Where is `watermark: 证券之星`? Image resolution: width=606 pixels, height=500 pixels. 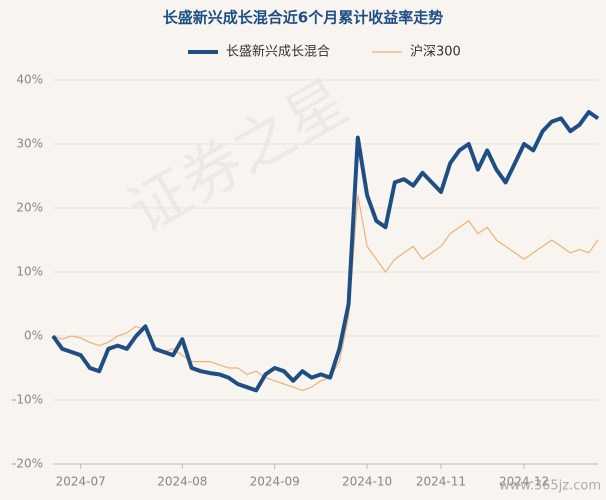
watermark: 证券之星 is located at coordinates (238, 157).